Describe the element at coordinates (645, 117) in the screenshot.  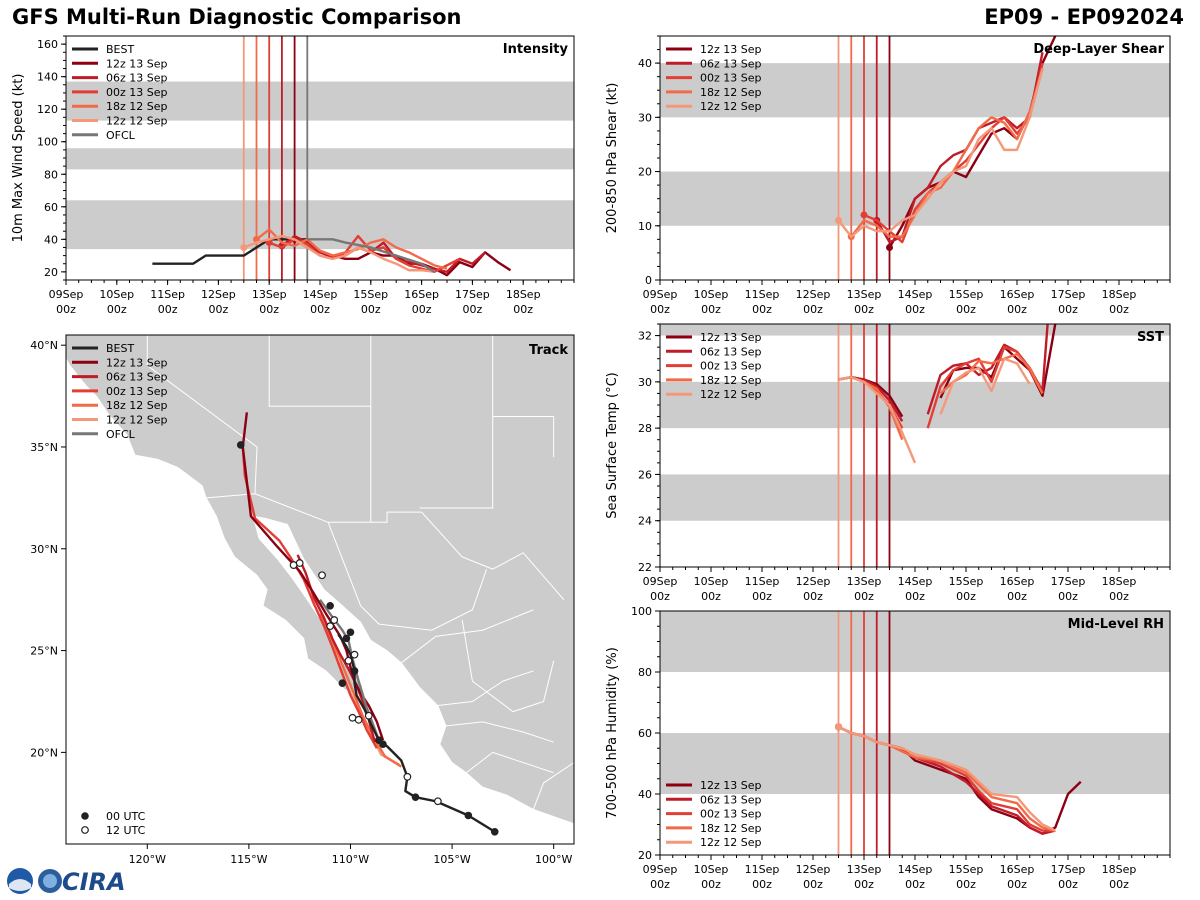
I see `y-tick-label: 30` at that location.